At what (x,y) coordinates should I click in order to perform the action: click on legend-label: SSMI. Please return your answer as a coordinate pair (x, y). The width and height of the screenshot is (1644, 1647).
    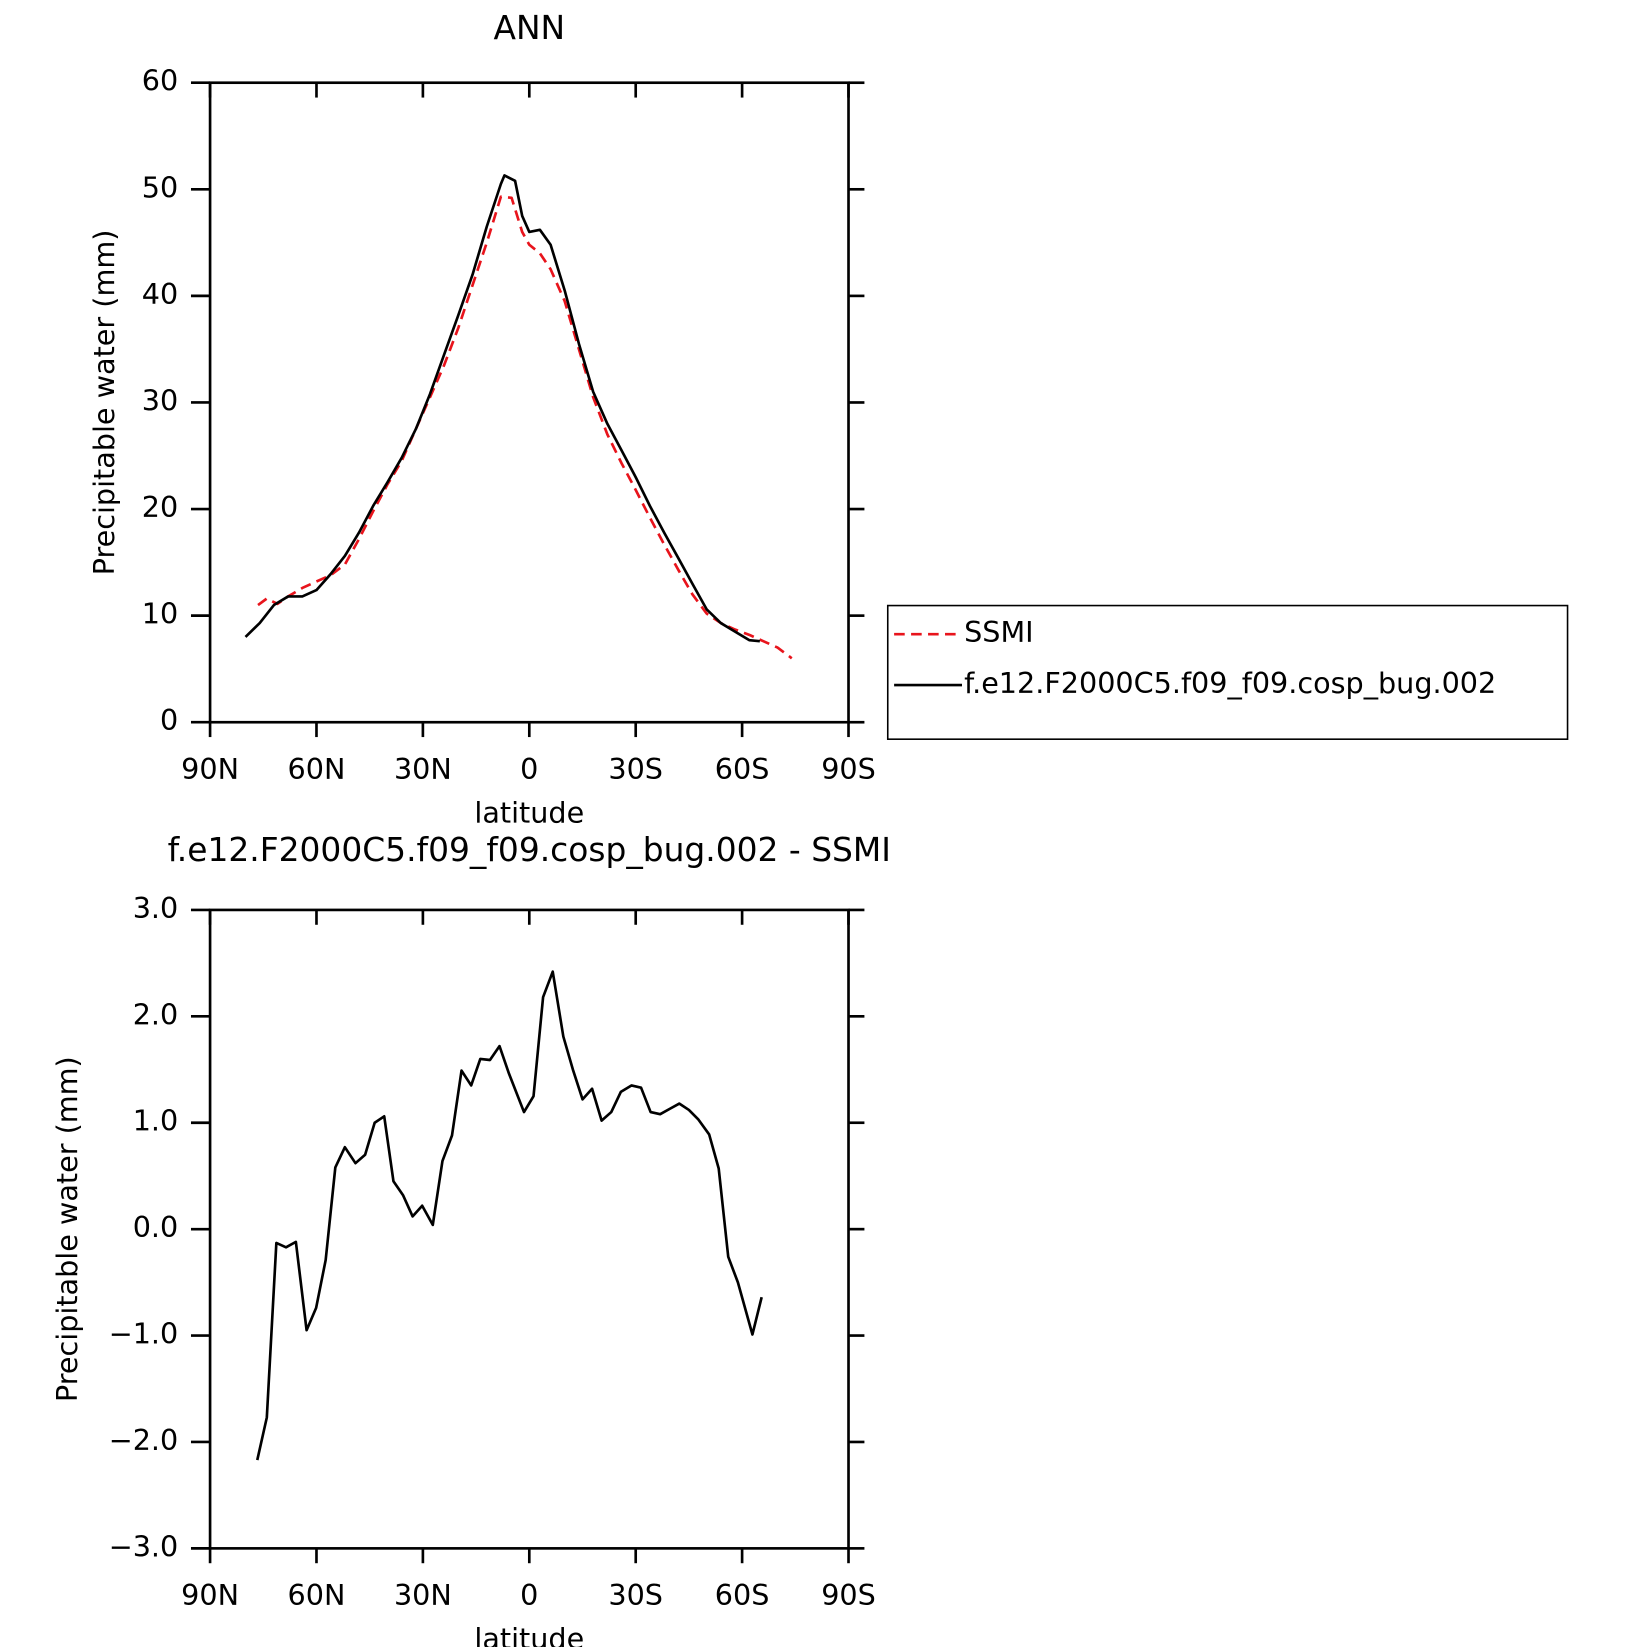
    Looking at the image, I should click on (998, 632).